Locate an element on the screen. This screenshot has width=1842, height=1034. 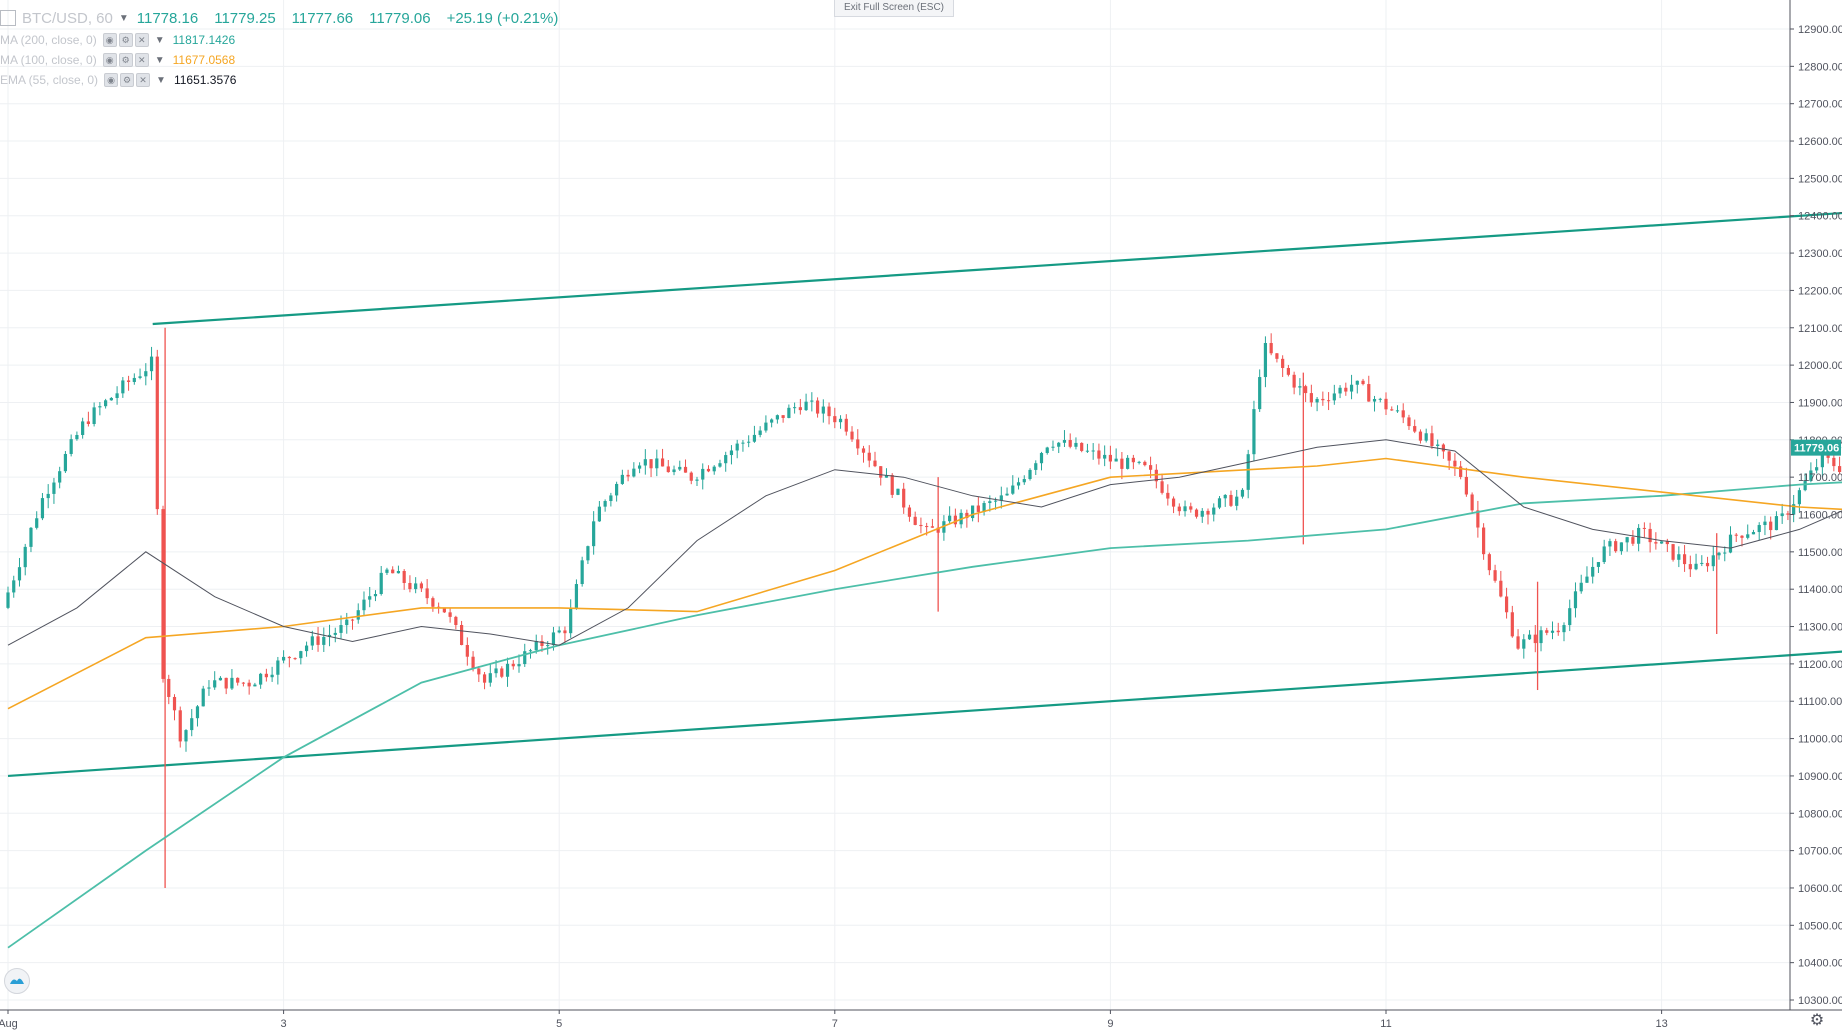
indicator-legend-ema55: EMA (55, close, 0) ◉ ⚙ ✕ ▼ 11651.3576 is located at coordinates (118, 80).